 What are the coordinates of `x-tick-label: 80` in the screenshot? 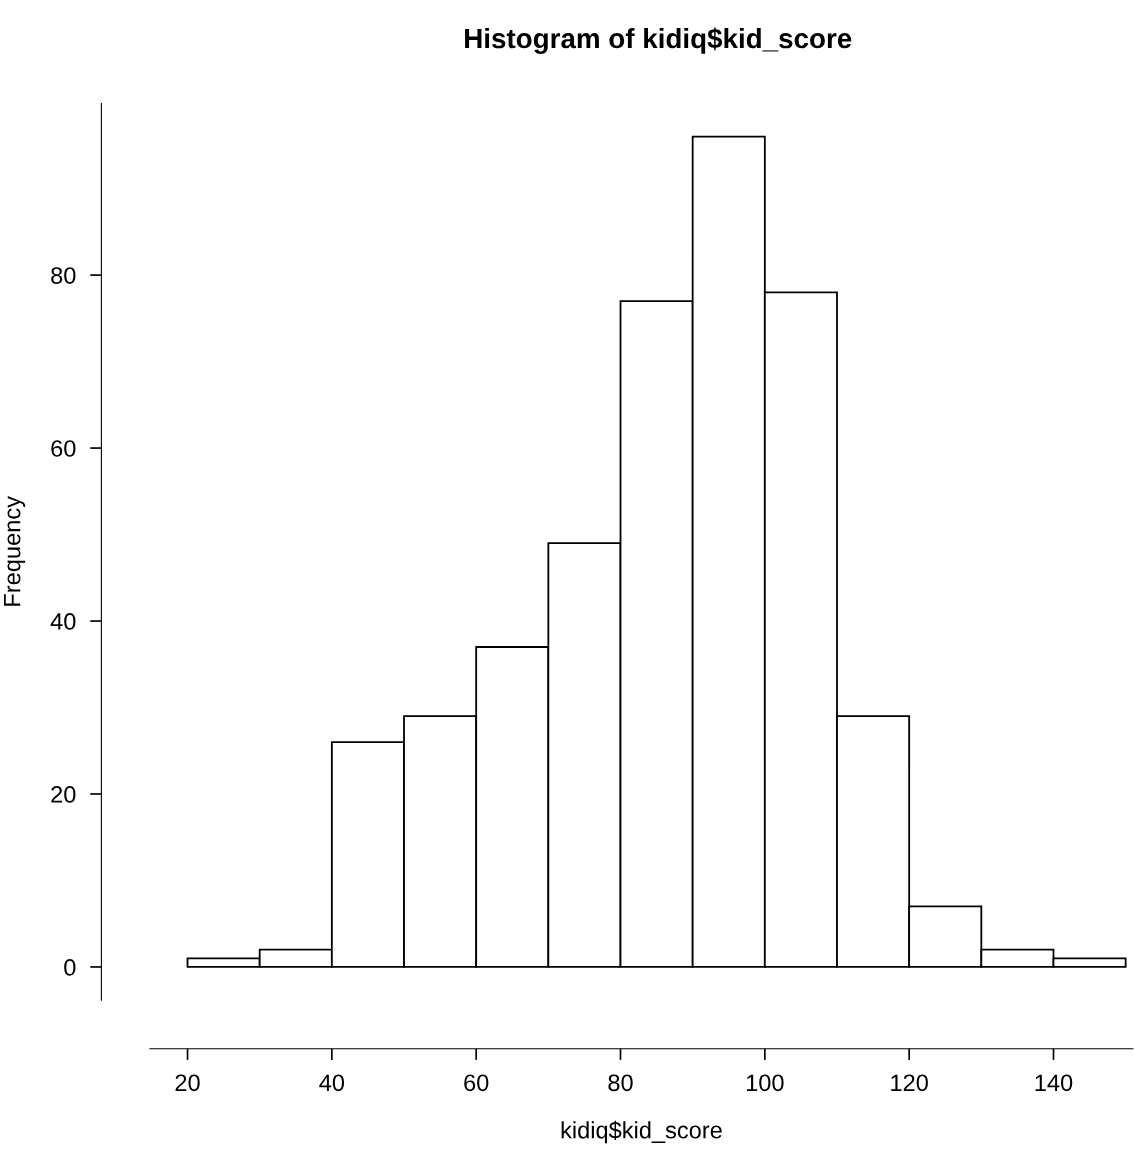 It's located at (620, 1083).